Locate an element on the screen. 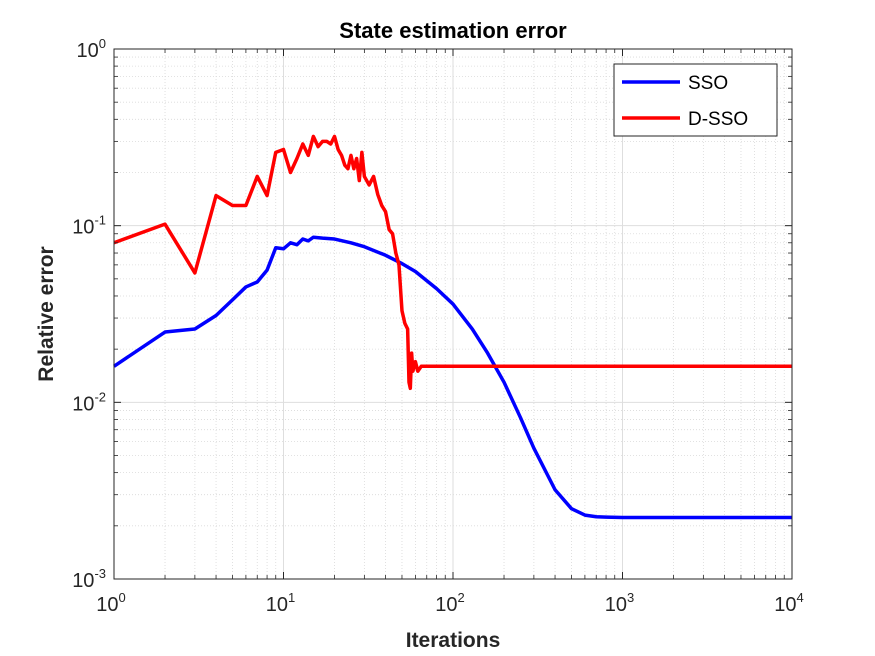  x-tick-label: 10² is located at coordinates (449, 603).